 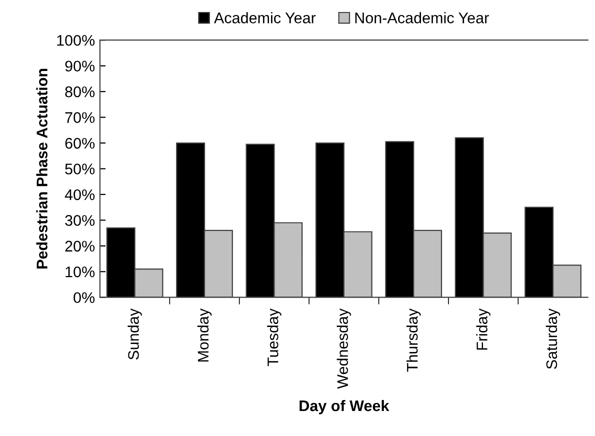 I want to click on x-tick-label: Monday, so click(x=204, y=335).